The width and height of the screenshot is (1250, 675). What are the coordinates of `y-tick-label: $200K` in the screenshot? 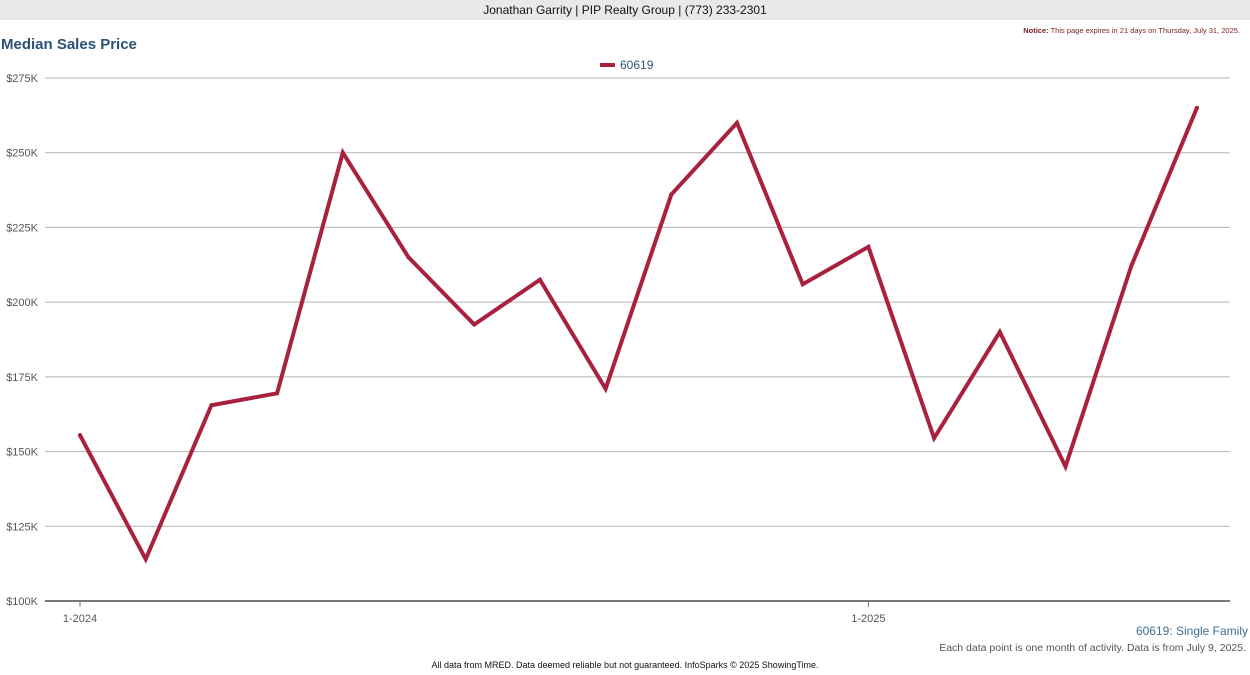 It's located at (22, 303).